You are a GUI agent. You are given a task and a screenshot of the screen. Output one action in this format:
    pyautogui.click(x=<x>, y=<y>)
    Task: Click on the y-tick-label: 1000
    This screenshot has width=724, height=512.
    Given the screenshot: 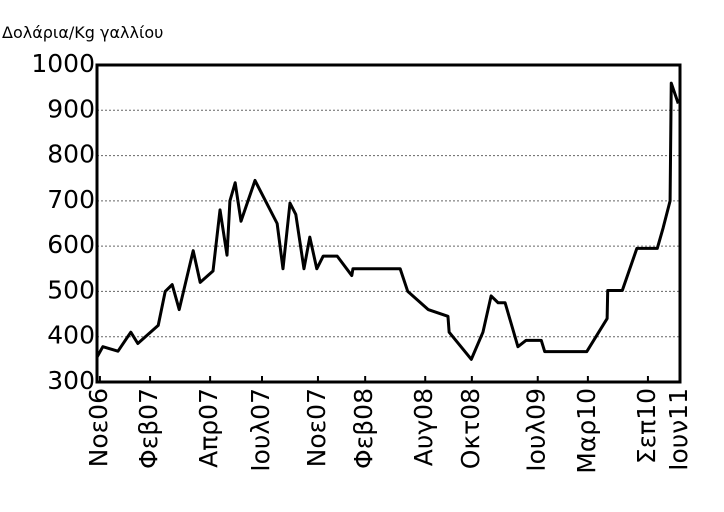 What is the action you would take?
    pyautogui.click(x=63, y=63)
    